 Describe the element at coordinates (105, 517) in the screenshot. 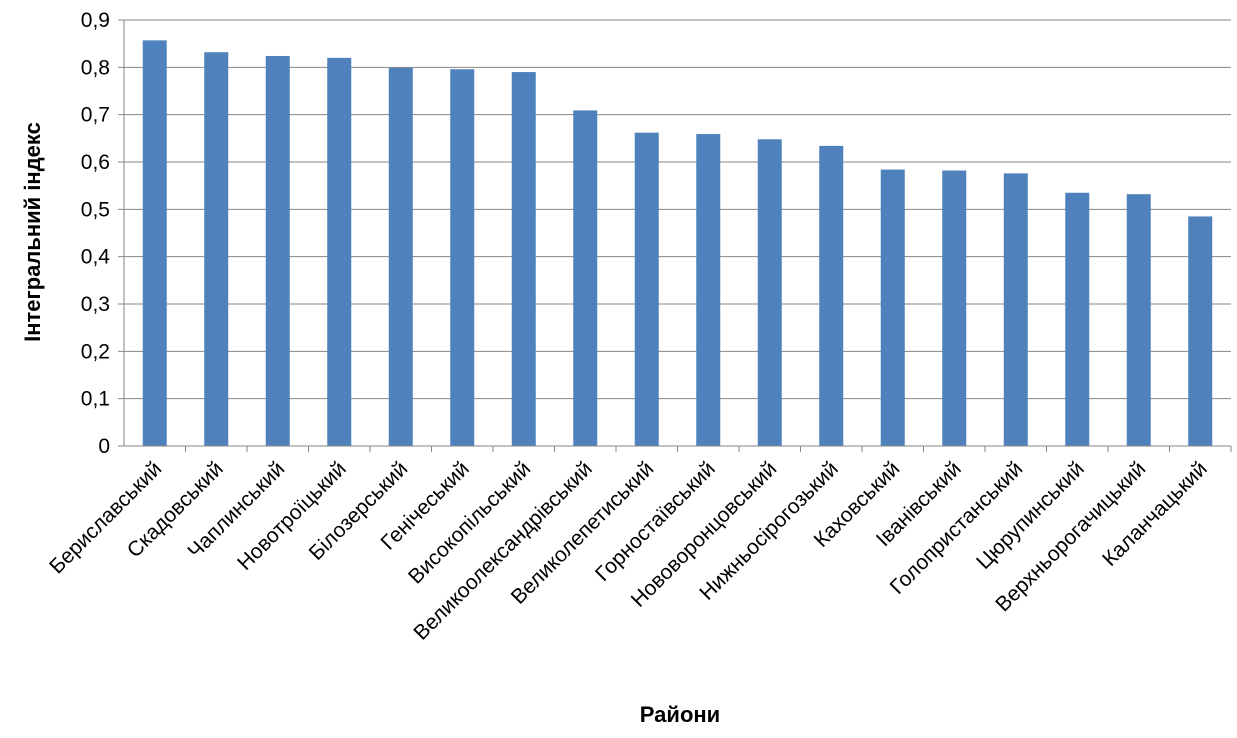

I see `x-category-label: Бериславський` at that location.